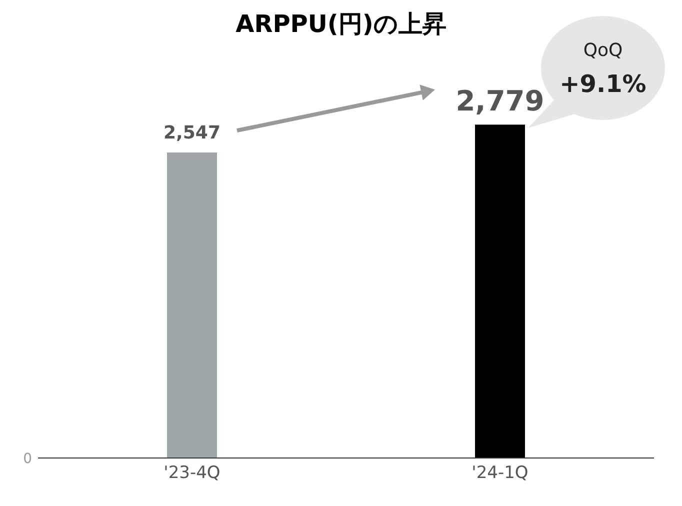 The height and width of the screenshot is (506, 682). I want to click on text: +9.1%, so click(603, 84).